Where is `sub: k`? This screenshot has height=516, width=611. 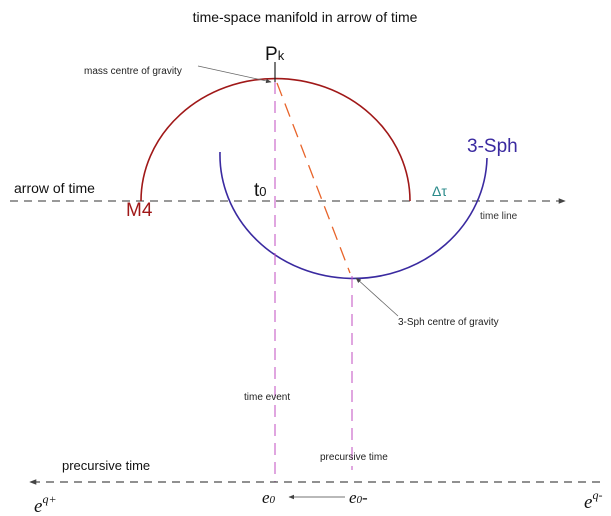
sub: k is located at coordinates (281, 55).